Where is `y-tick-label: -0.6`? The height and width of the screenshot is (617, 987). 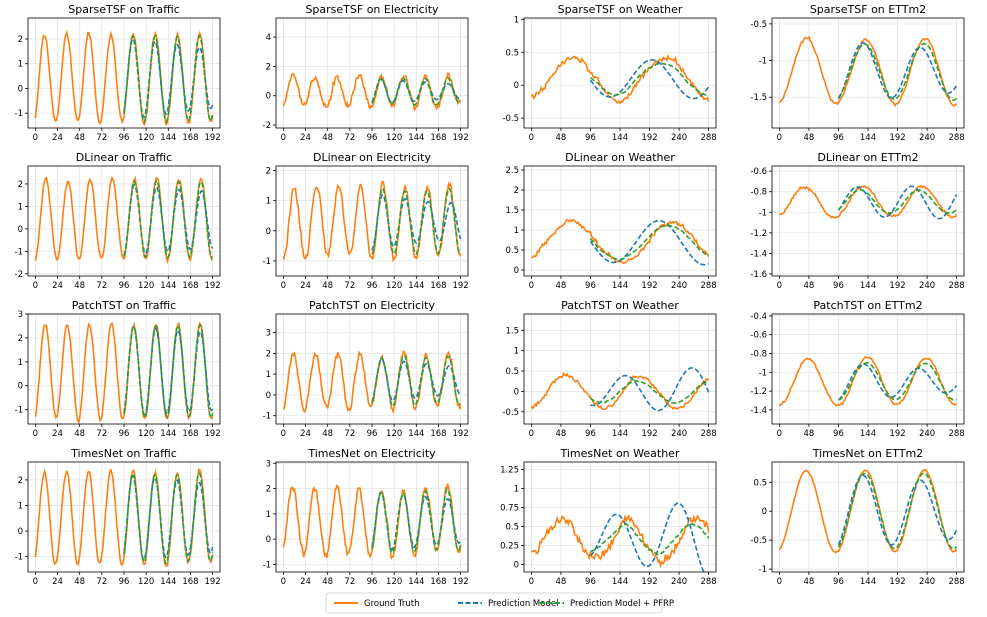
y-tick-label: -0.6 is located at coordinates (758, 172).